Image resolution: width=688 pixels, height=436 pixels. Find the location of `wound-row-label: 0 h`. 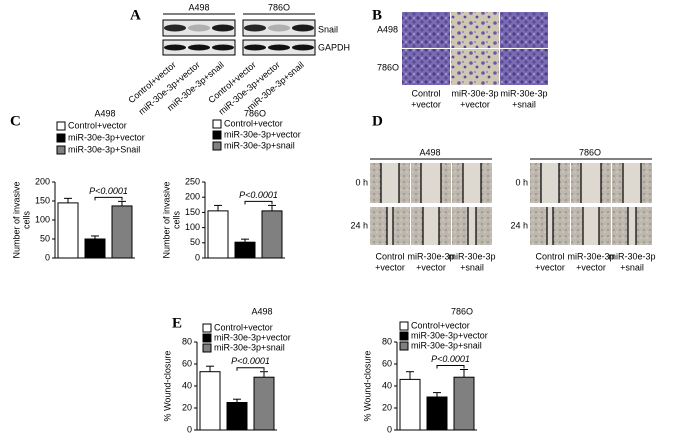

wound-row-label: 0 h is located at coordinates (521, 182).